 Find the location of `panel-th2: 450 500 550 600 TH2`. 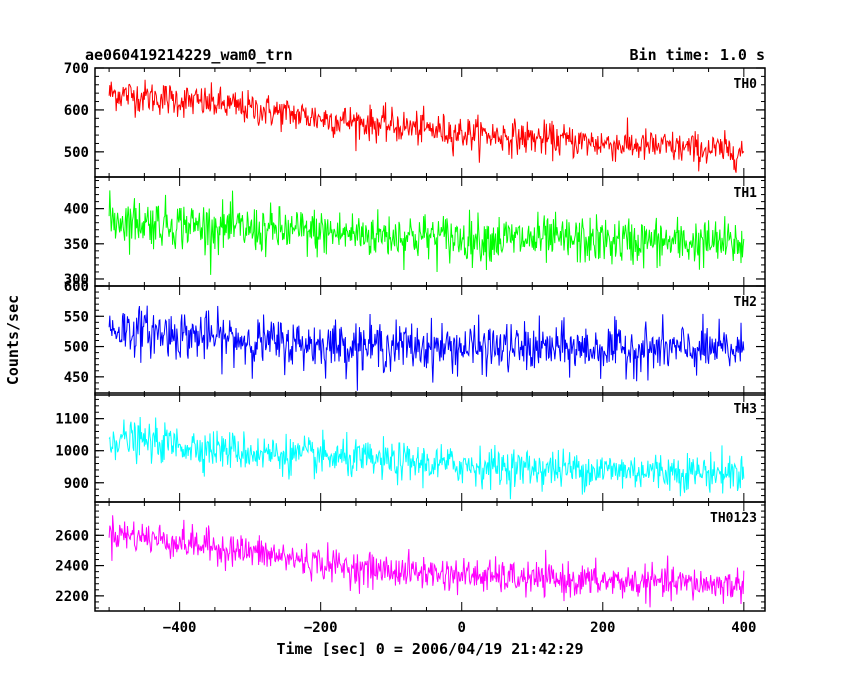

panel-th2: 450 500 550 600 TH2 is located at coordinates (415, 337).